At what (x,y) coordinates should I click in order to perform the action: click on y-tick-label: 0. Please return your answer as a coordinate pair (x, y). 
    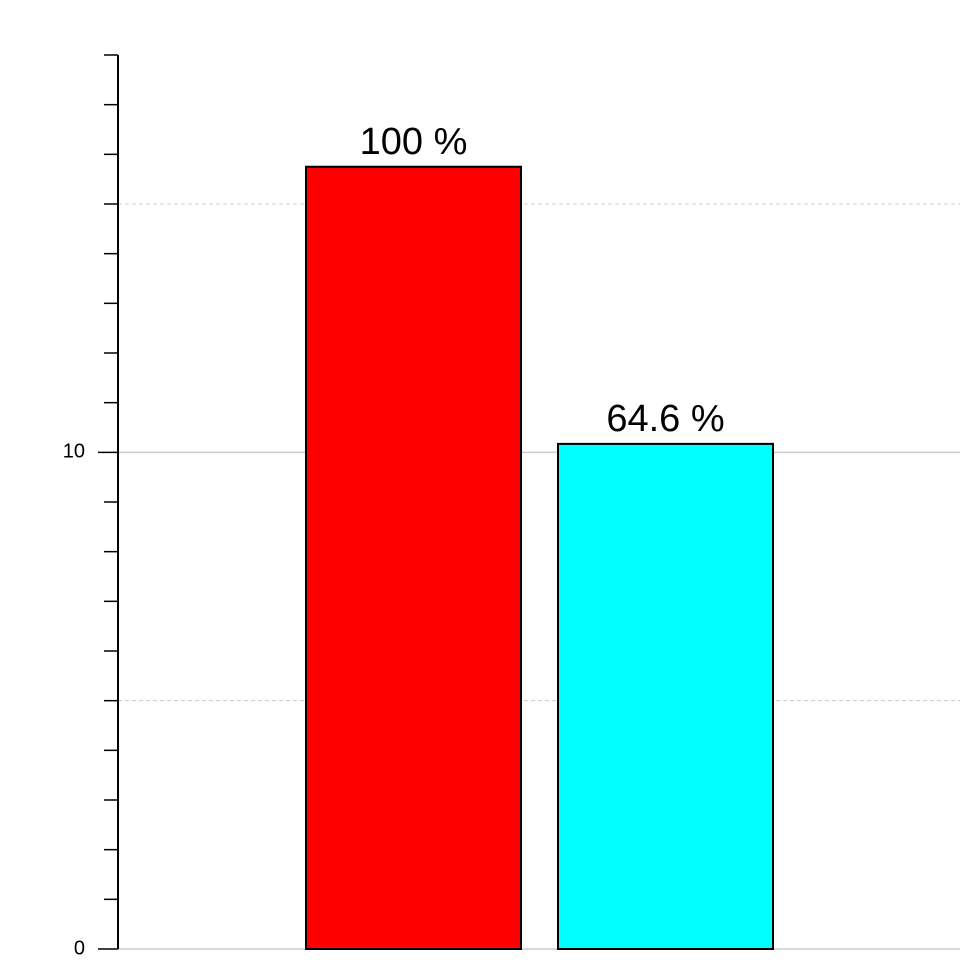
    Looking at the image, I should click on (79, 948).